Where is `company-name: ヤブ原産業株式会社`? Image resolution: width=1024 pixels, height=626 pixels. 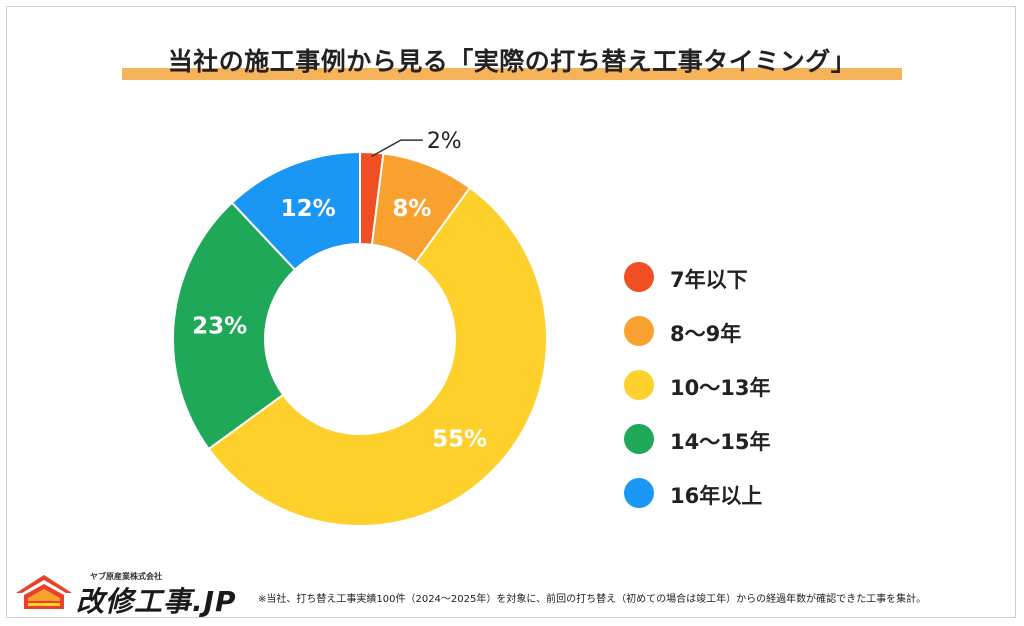 company-name: ヤブ原産業株式会社 is located at coordinates (126, 576).